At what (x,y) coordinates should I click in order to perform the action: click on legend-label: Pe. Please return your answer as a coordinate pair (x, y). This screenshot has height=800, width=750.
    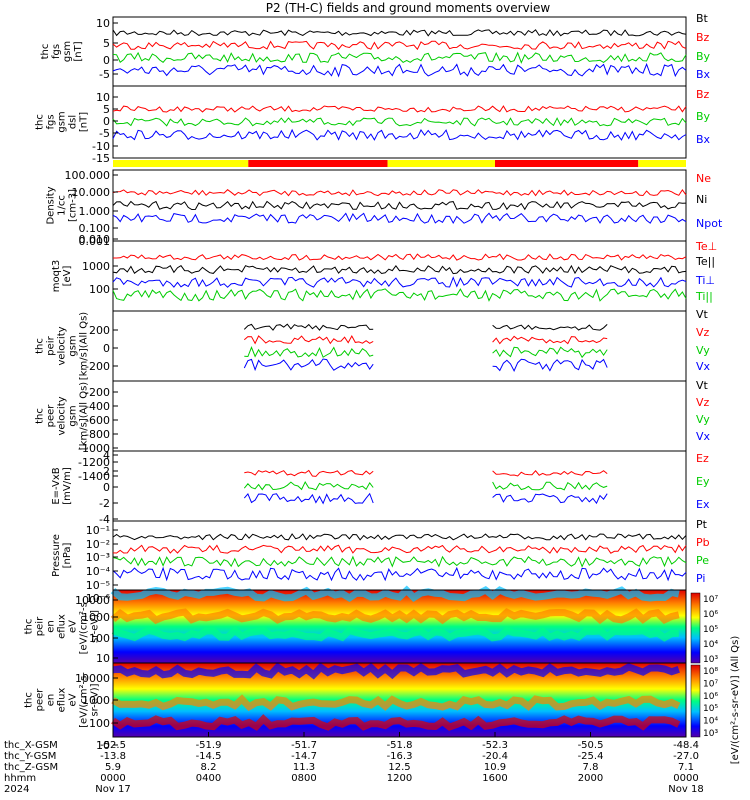
    Looking at the image, I should click on (702, 560).